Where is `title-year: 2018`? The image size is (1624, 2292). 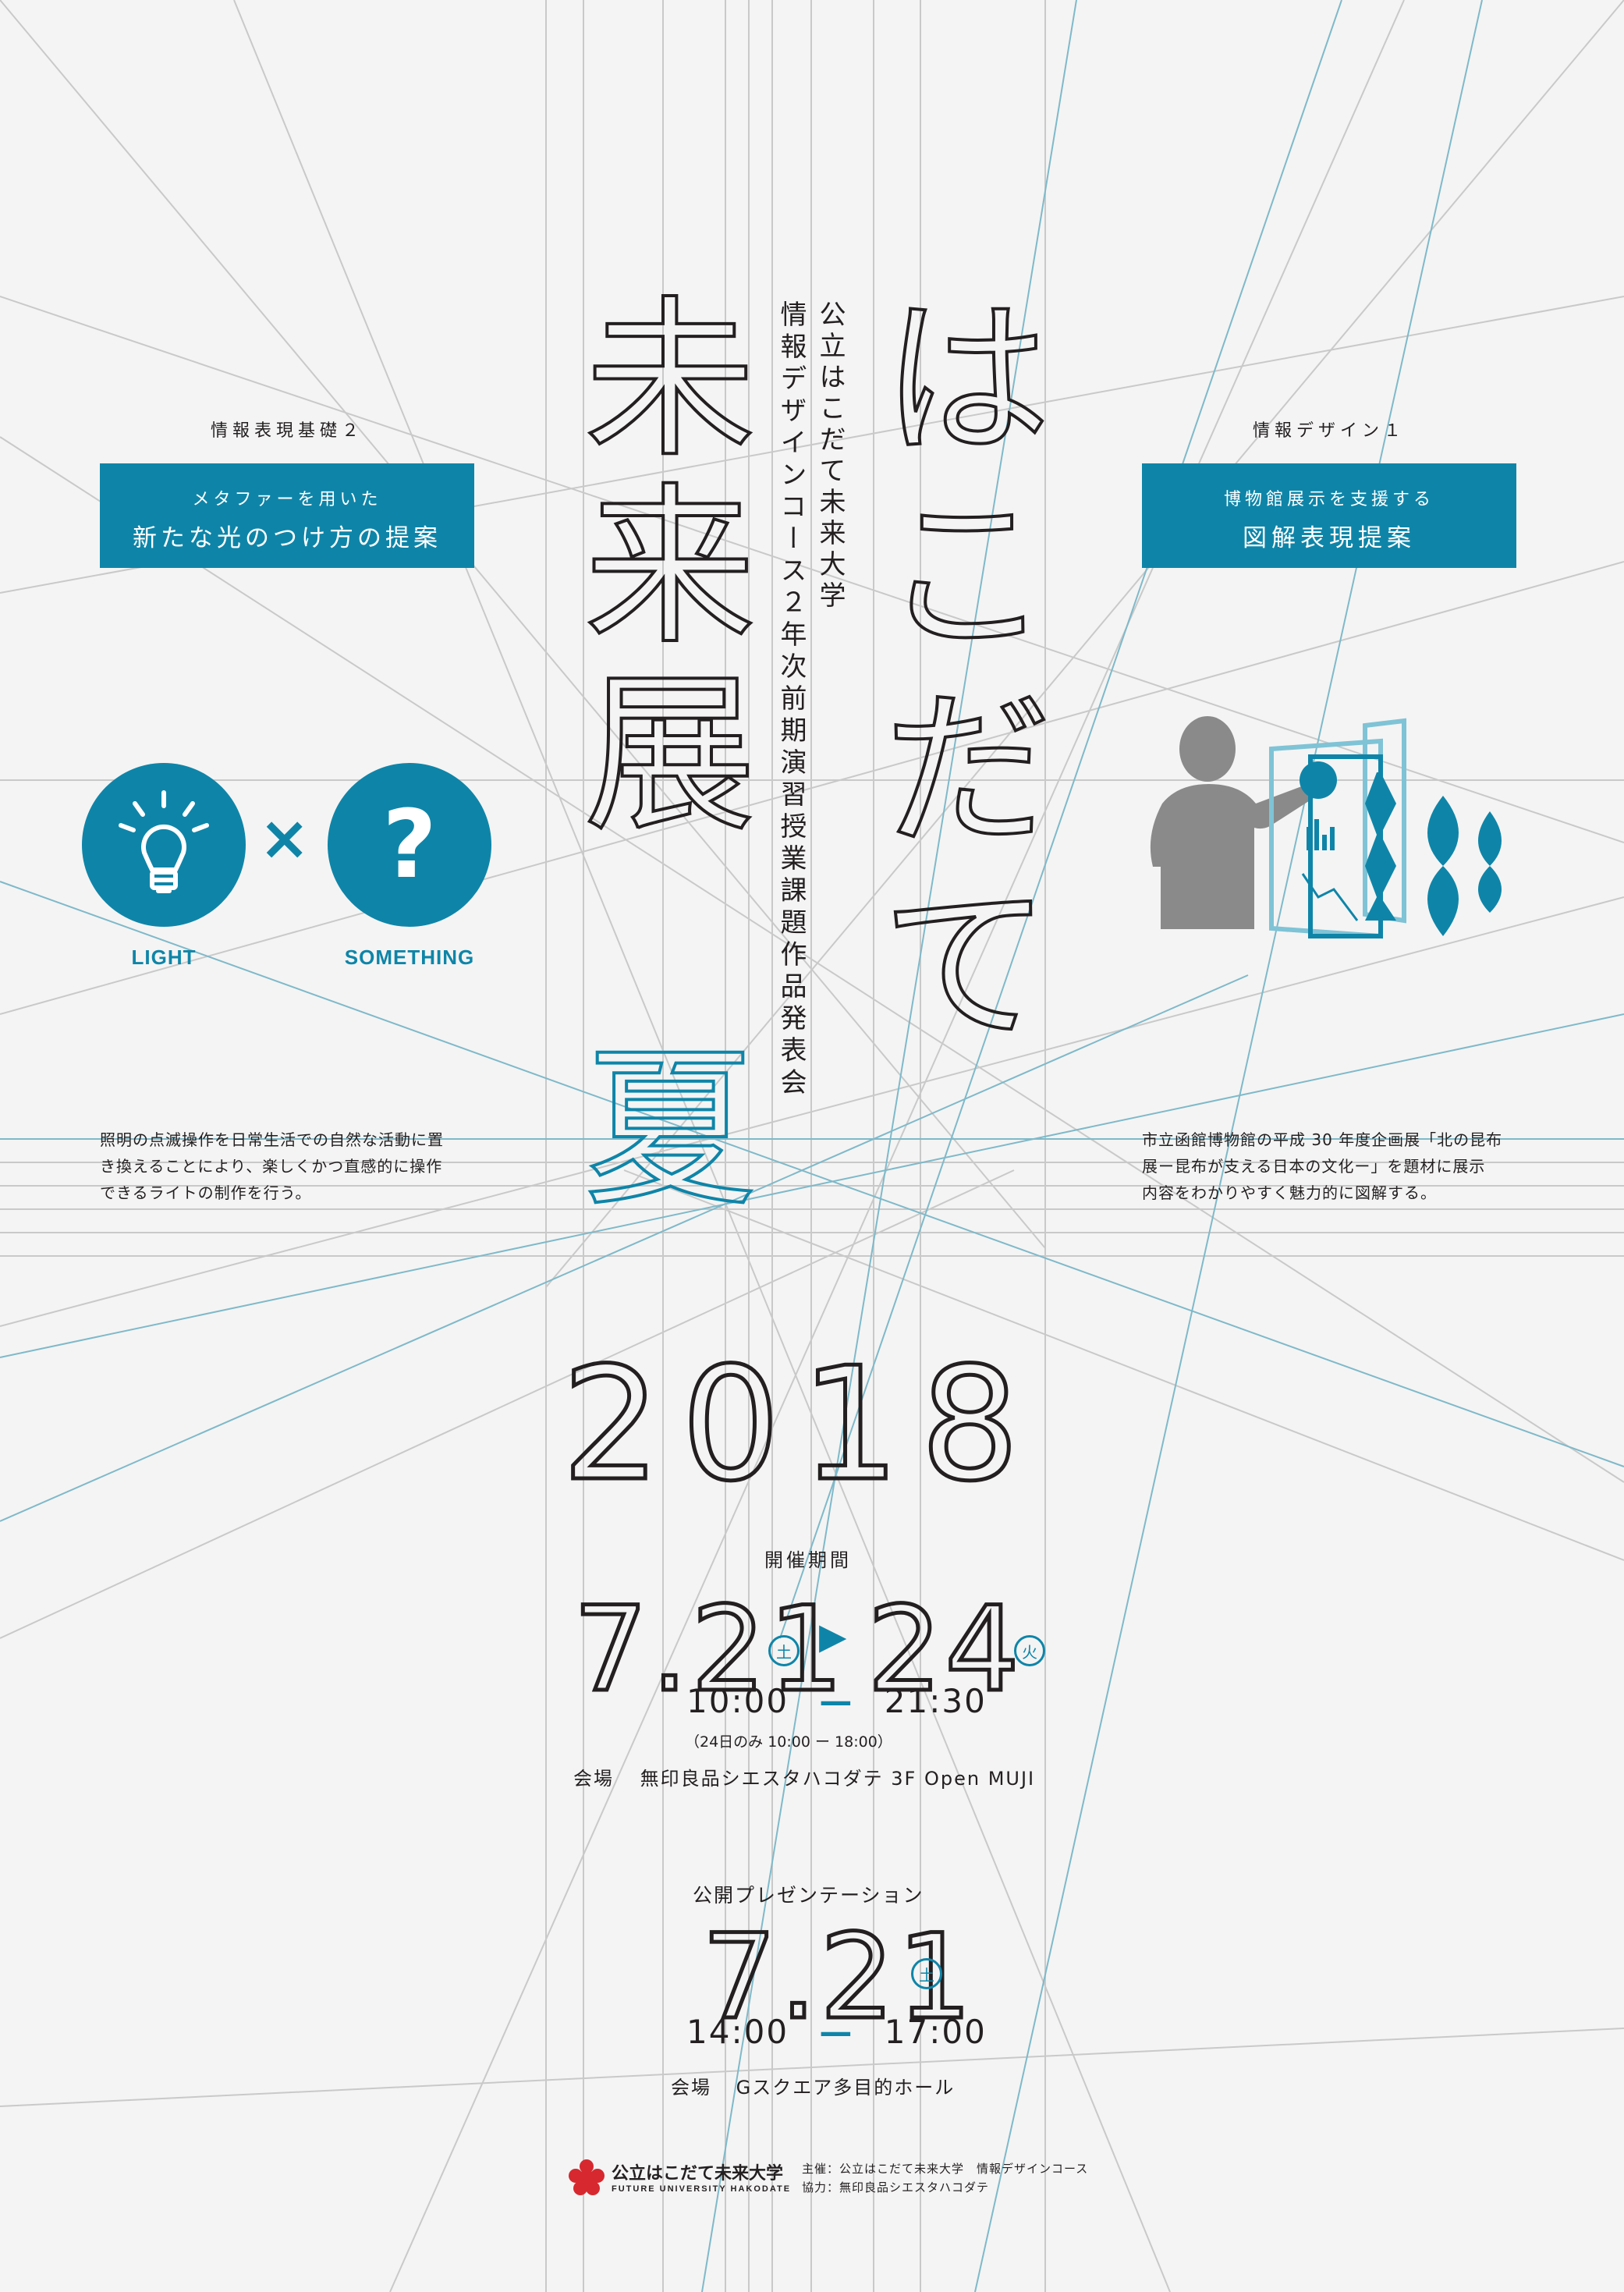
title-year: 2018 is located at coordinates (800, 1425).